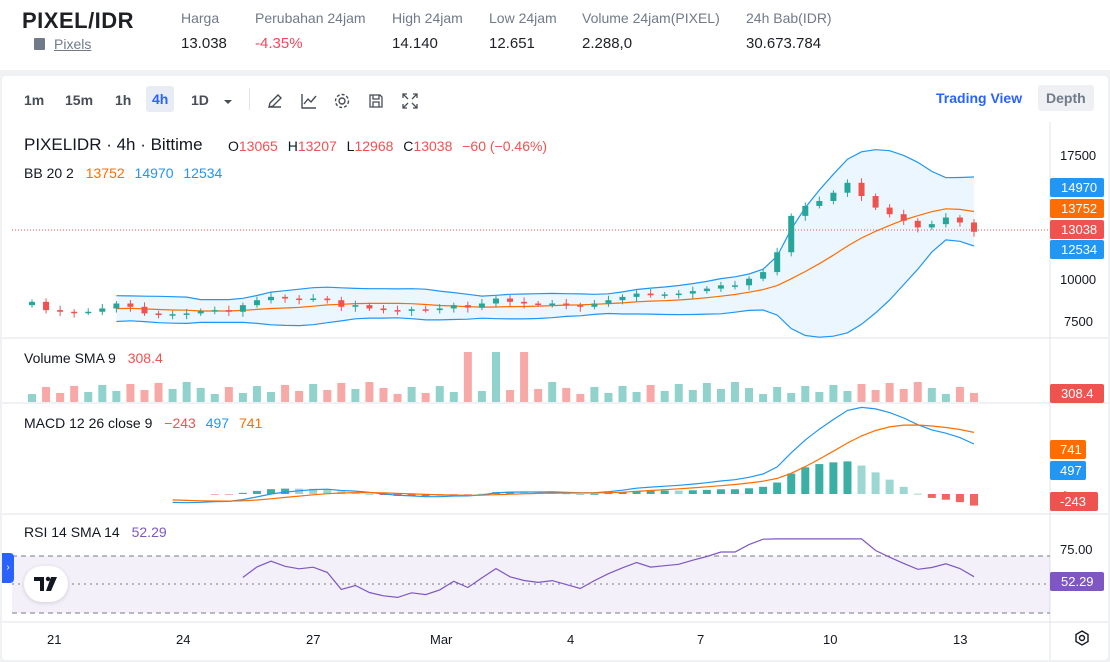 This screenshot has width=1110, height=662. What do you see at coordinates (555, 99) in the screenshot?
I see `chart-toolbar: 1m 15m 1h 4h 1D Trading View Depth` at bounding box center [555, 99].